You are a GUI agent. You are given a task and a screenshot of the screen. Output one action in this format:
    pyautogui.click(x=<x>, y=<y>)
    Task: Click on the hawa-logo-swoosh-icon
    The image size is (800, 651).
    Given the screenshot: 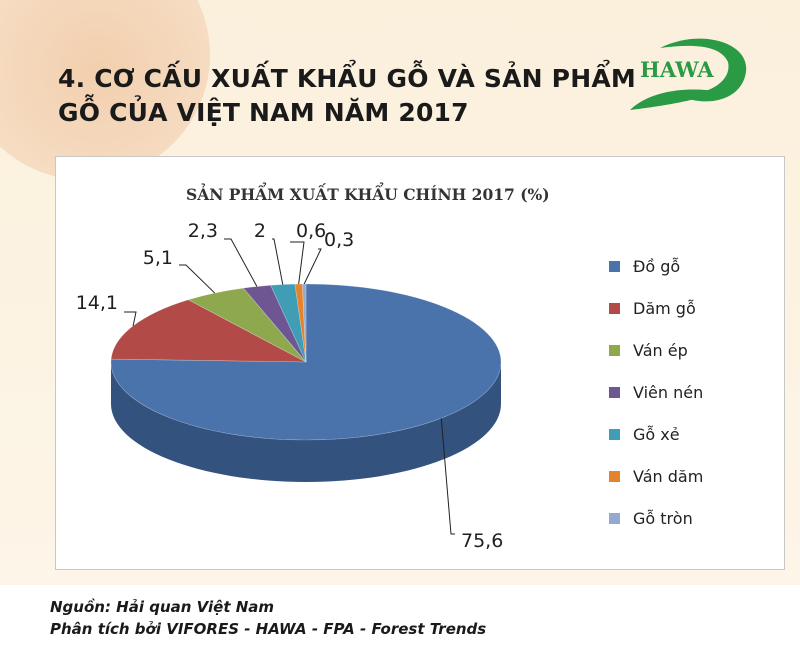 What is the action you would take?
    pyautogui.click(x=675, y=99)
    